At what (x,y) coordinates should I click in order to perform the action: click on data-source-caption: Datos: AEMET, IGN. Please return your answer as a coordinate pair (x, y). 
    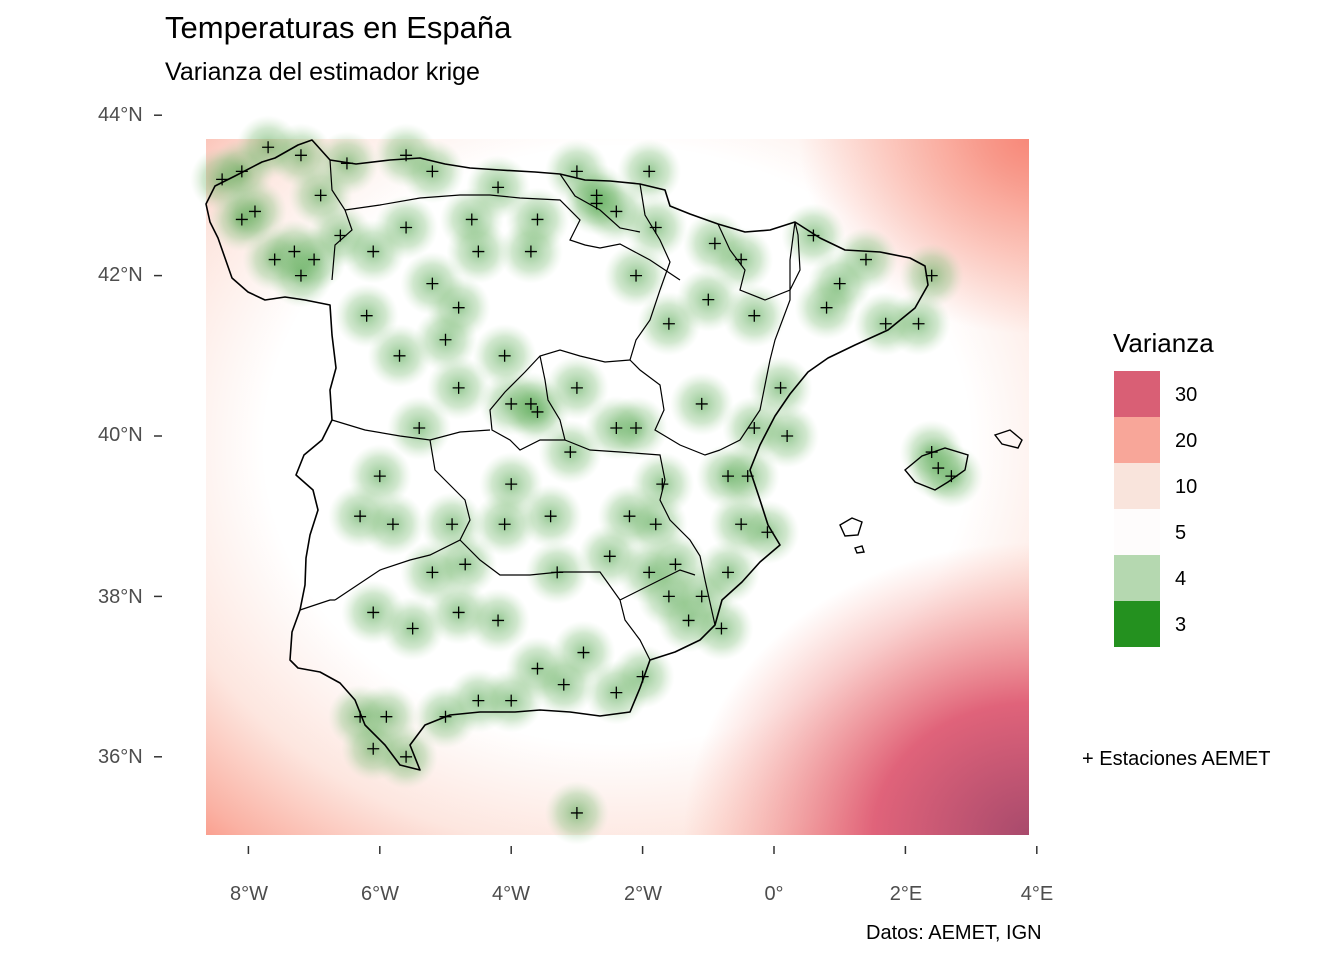
    Looking at the image, I should click on (954, 933).